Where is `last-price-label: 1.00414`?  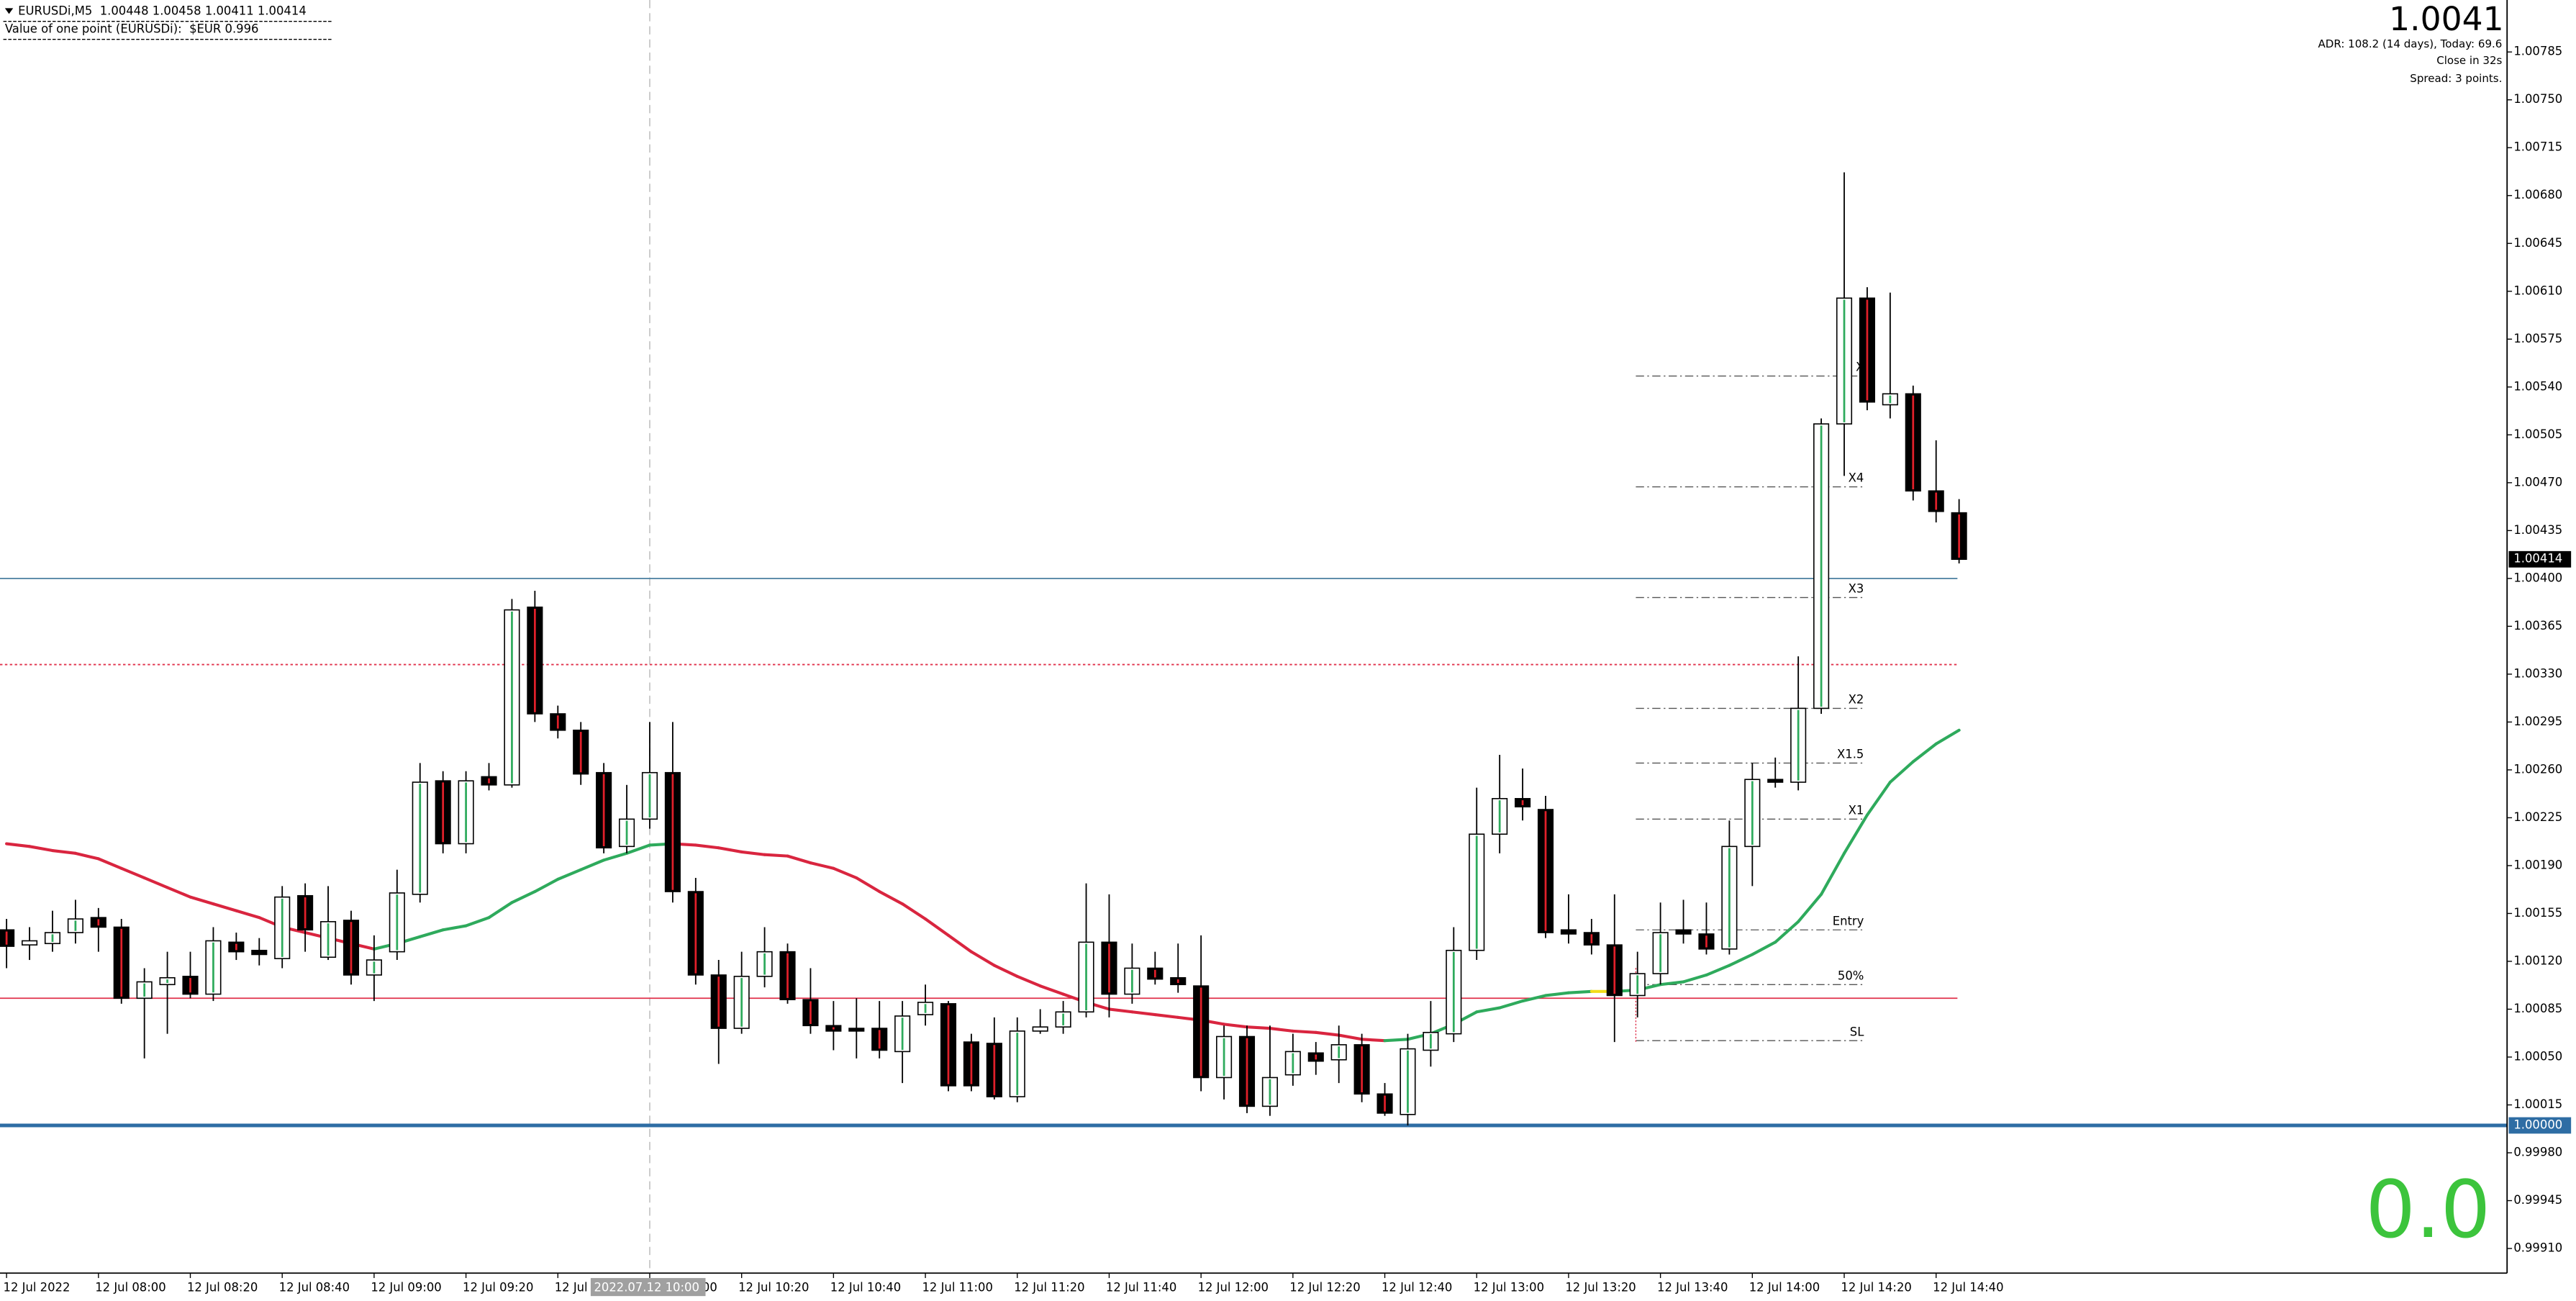 last-price-label: 1.00414 is located at coordinates (2537, 559).